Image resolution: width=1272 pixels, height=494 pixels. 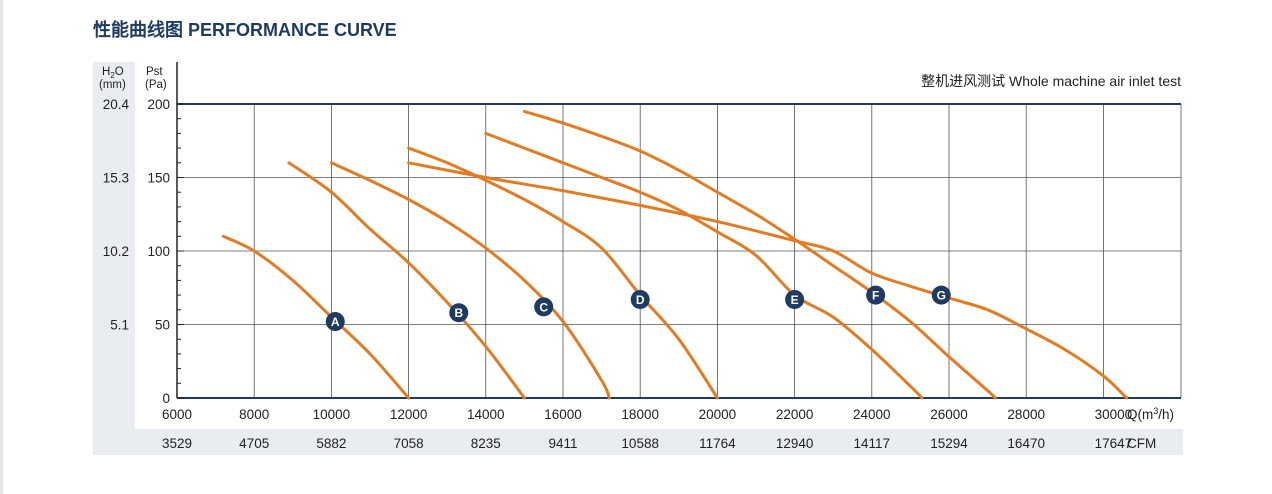 I want to click on x-tick-label: 20000, so click(x=718, y=414).